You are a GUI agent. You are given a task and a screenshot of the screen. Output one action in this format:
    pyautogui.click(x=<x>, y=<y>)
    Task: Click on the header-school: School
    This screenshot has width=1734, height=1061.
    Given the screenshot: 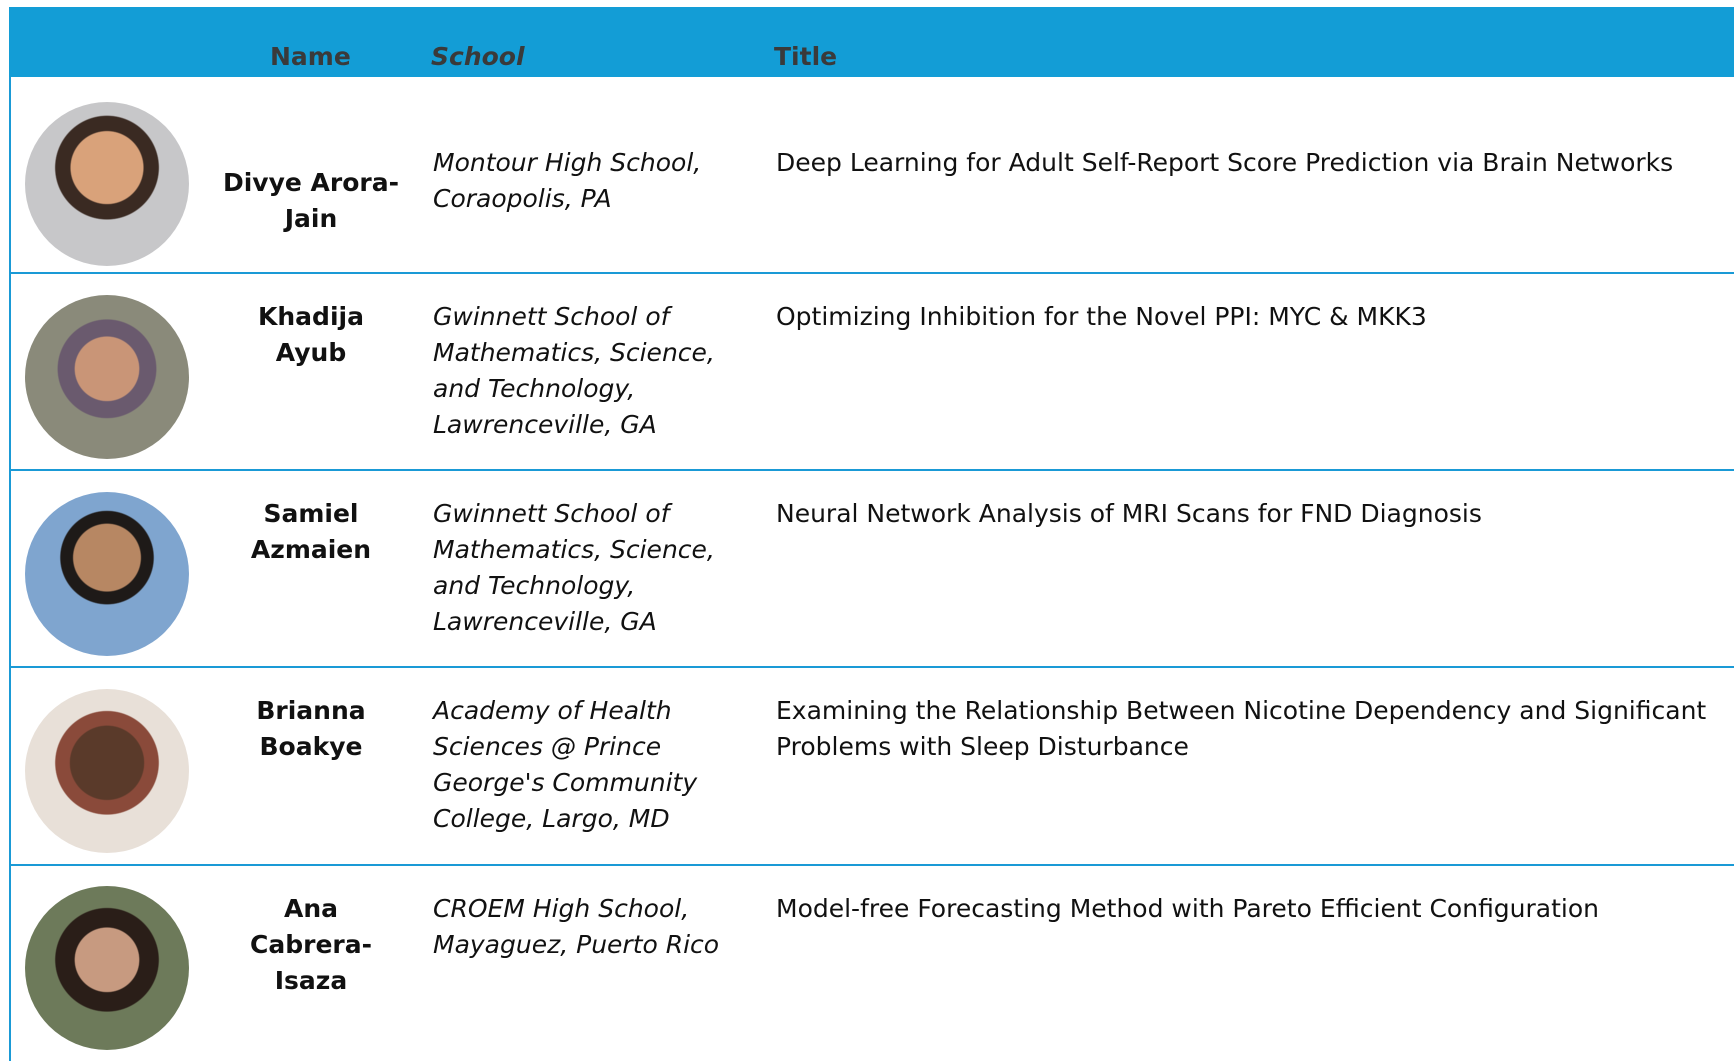 What is the action you would take?
    pyautogui.click(x=478, y=56)
    